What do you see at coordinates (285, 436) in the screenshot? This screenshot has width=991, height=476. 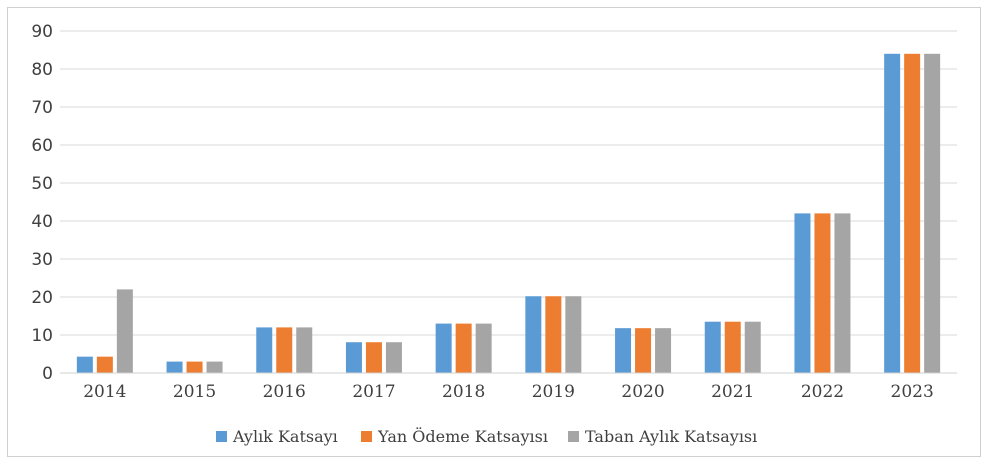 I see `legend-label: Aylık Katsayı` at bounding box center [285, 436].